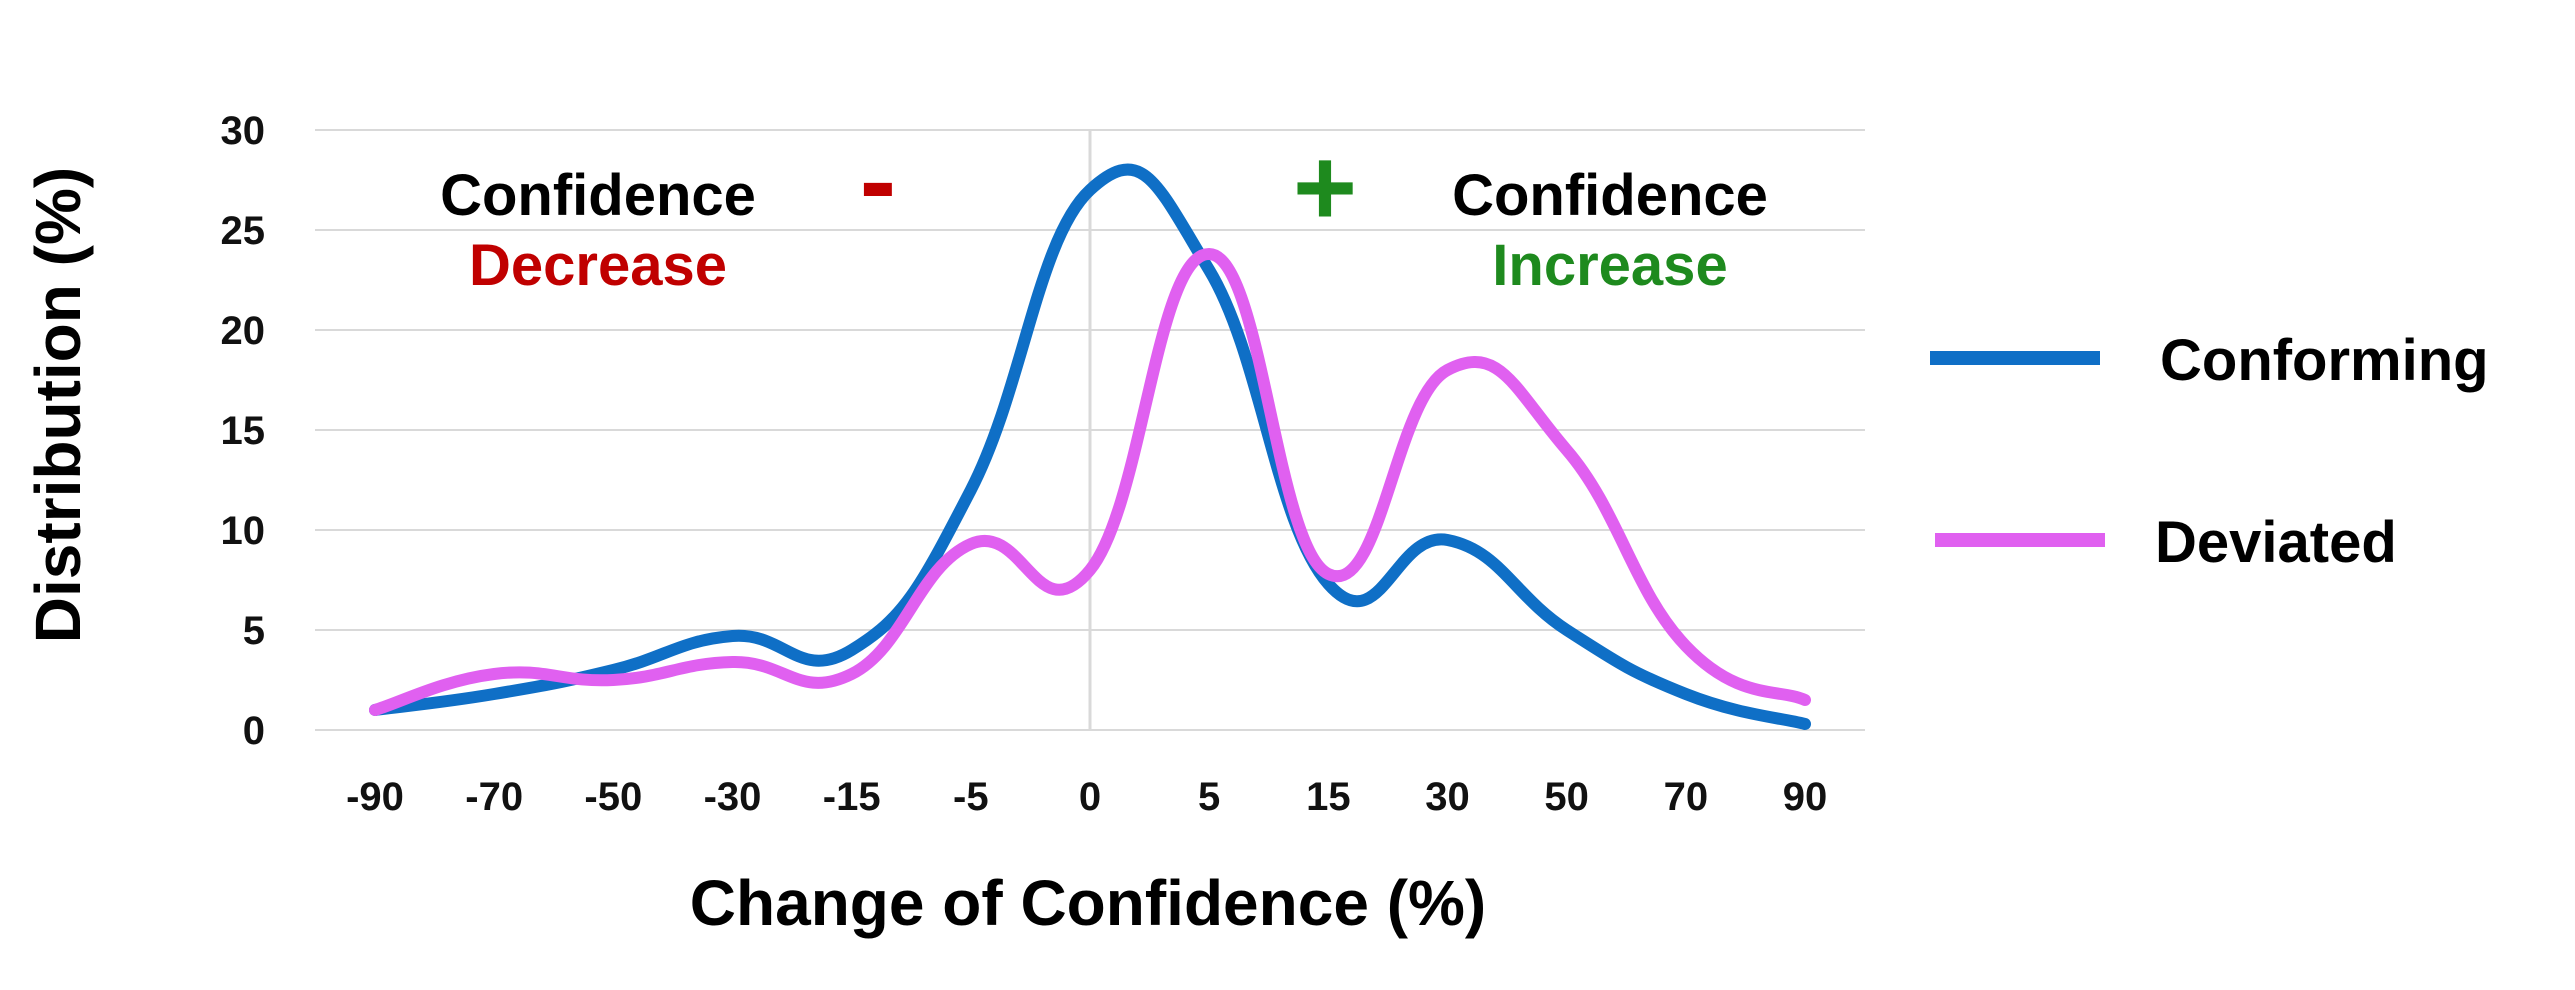 This screenshot has height=990, width=2575. Describe the element at coordinates (733, 797) in the screenshot. I see `x-tick-label: -30` at that location.